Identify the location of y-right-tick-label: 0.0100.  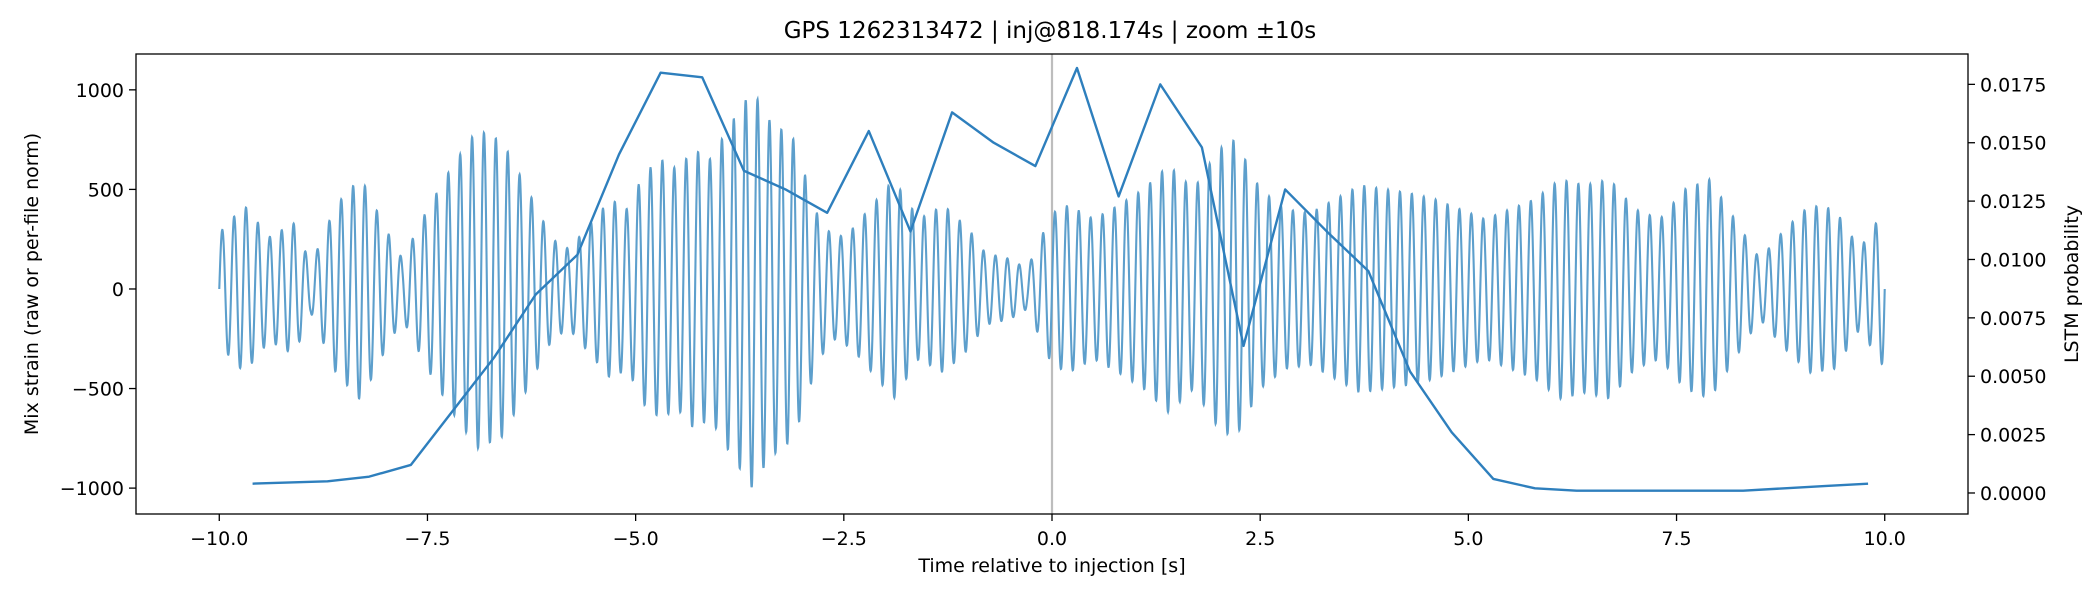
(2013, 260).